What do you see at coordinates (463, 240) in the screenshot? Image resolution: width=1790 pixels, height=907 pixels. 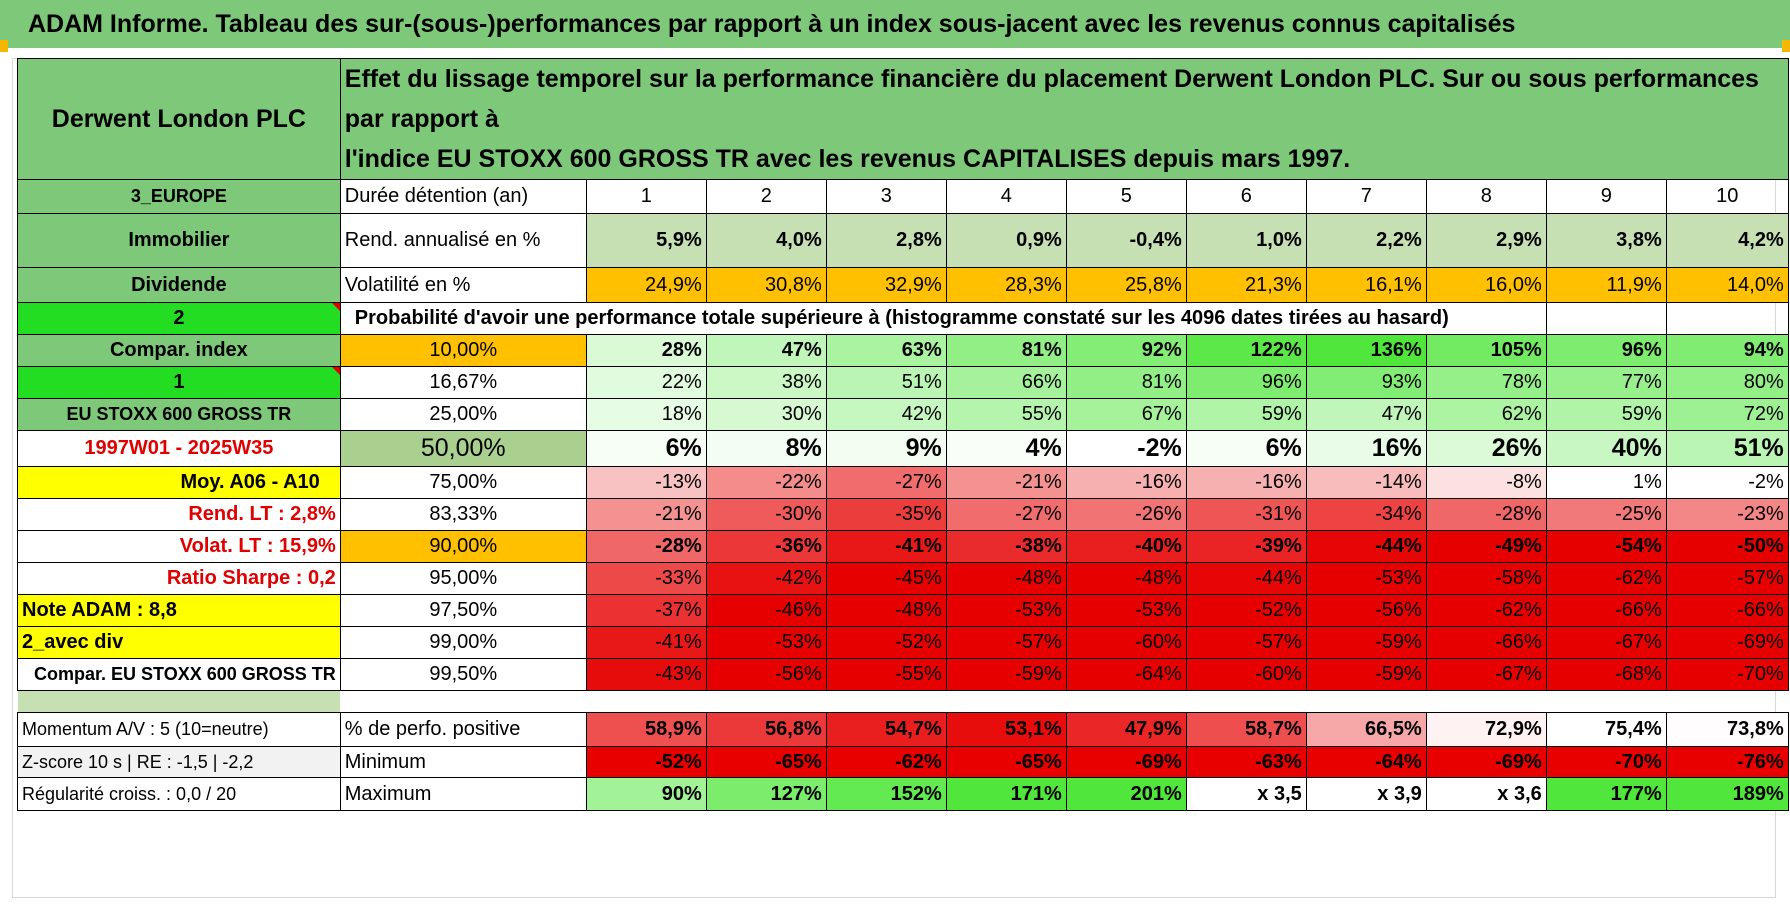 I see `annual-return-label: Rend. annualisé en %` at bounding box center [463, 240].